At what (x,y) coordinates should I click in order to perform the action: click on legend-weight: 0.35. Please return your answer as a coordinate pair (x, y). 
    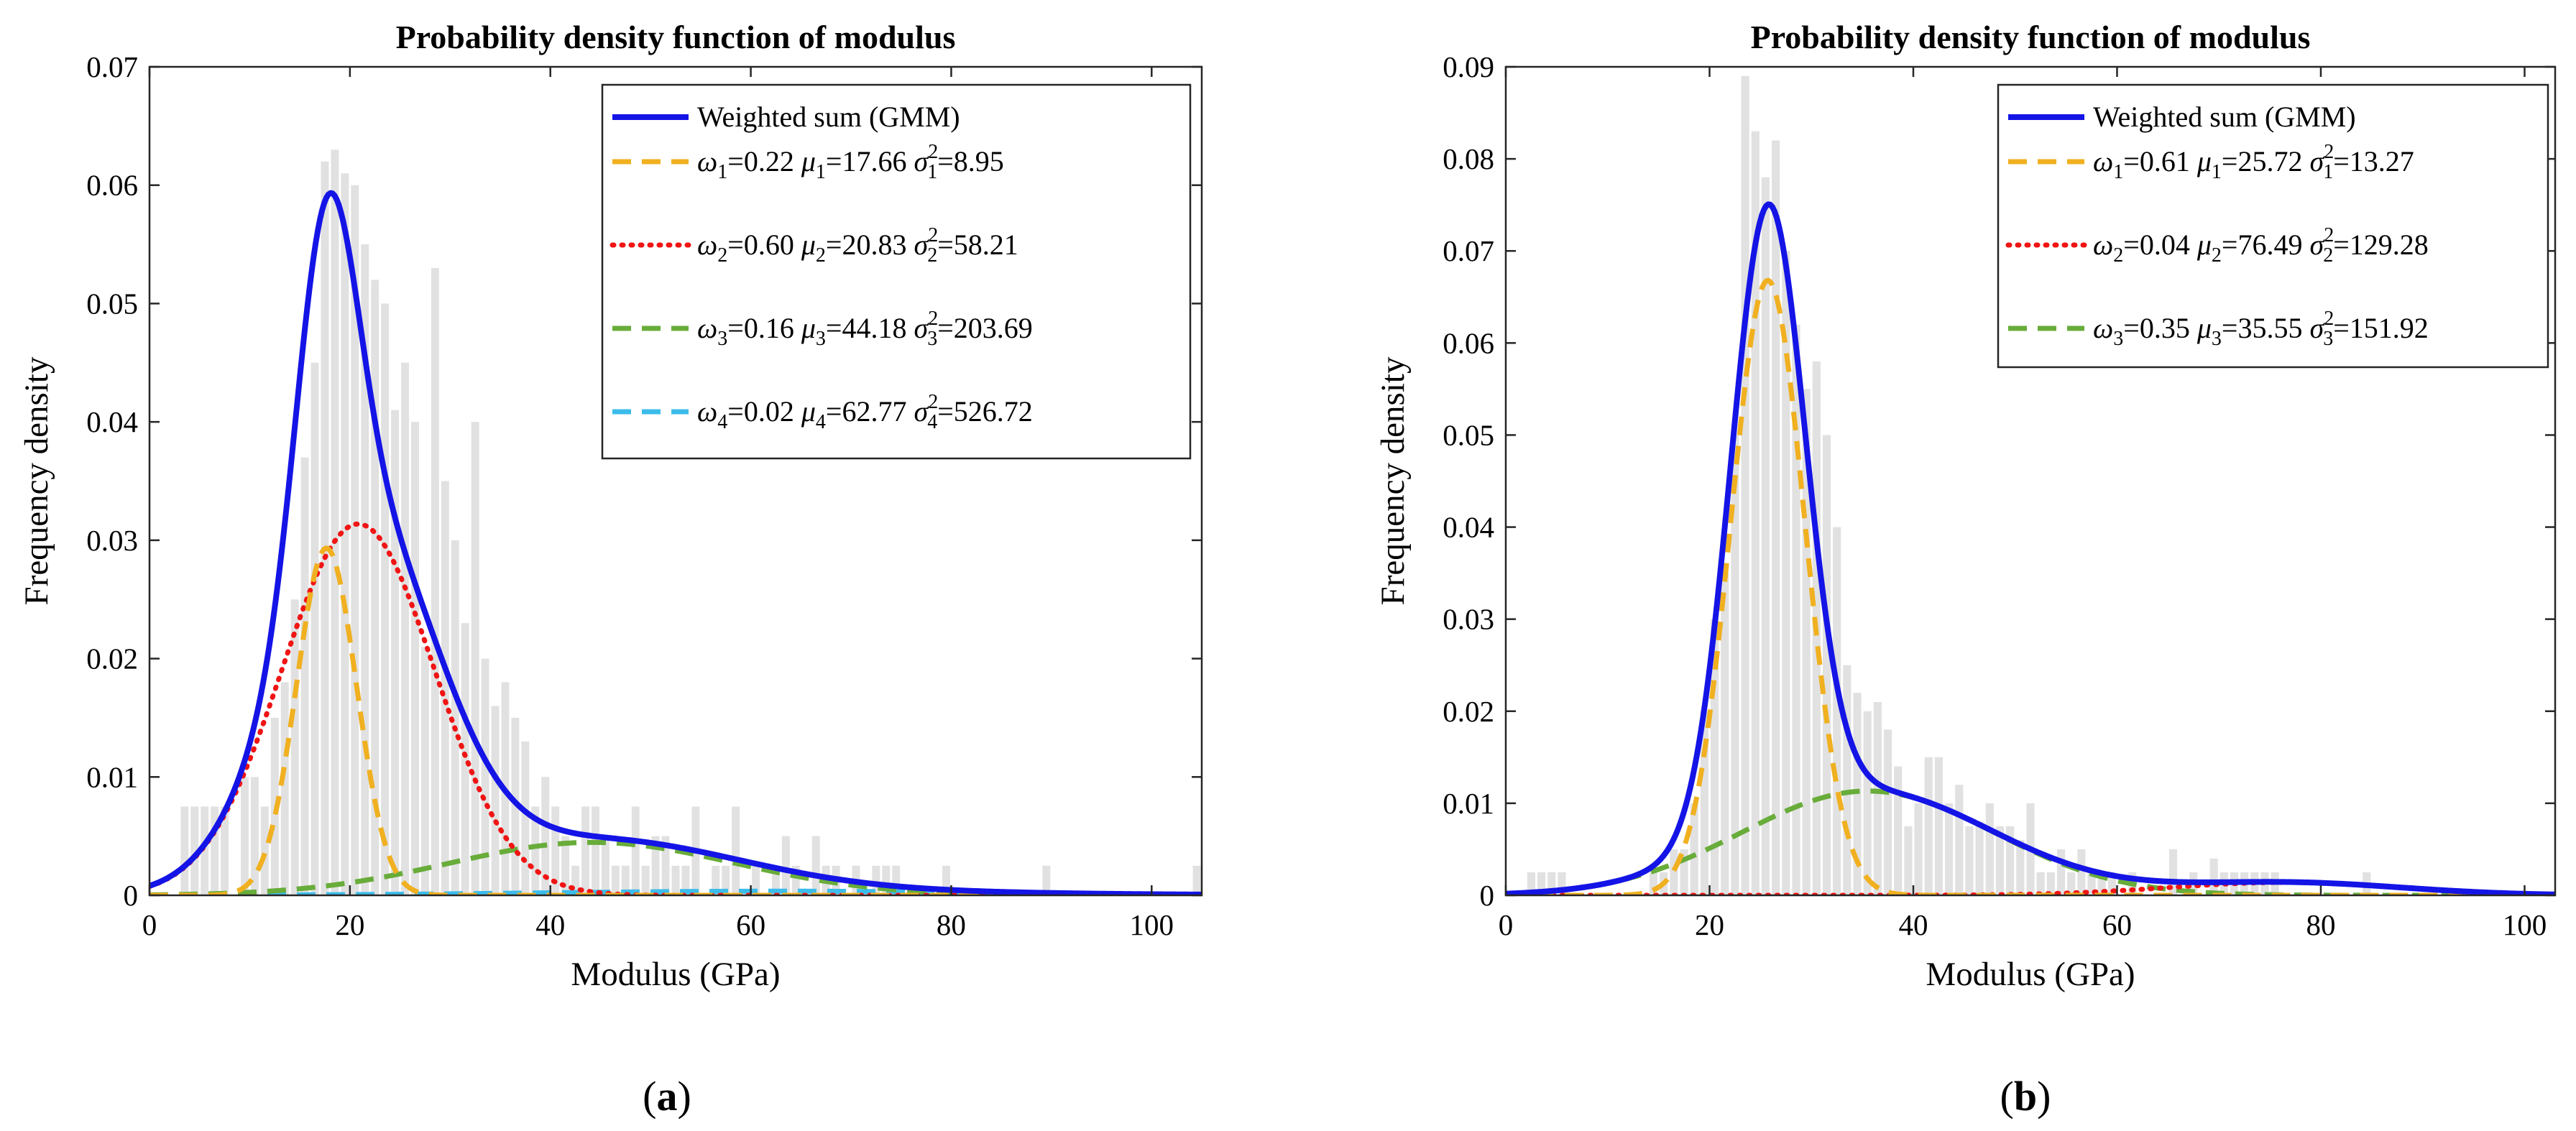
    Looking at the image, I should click on (2165, 328).